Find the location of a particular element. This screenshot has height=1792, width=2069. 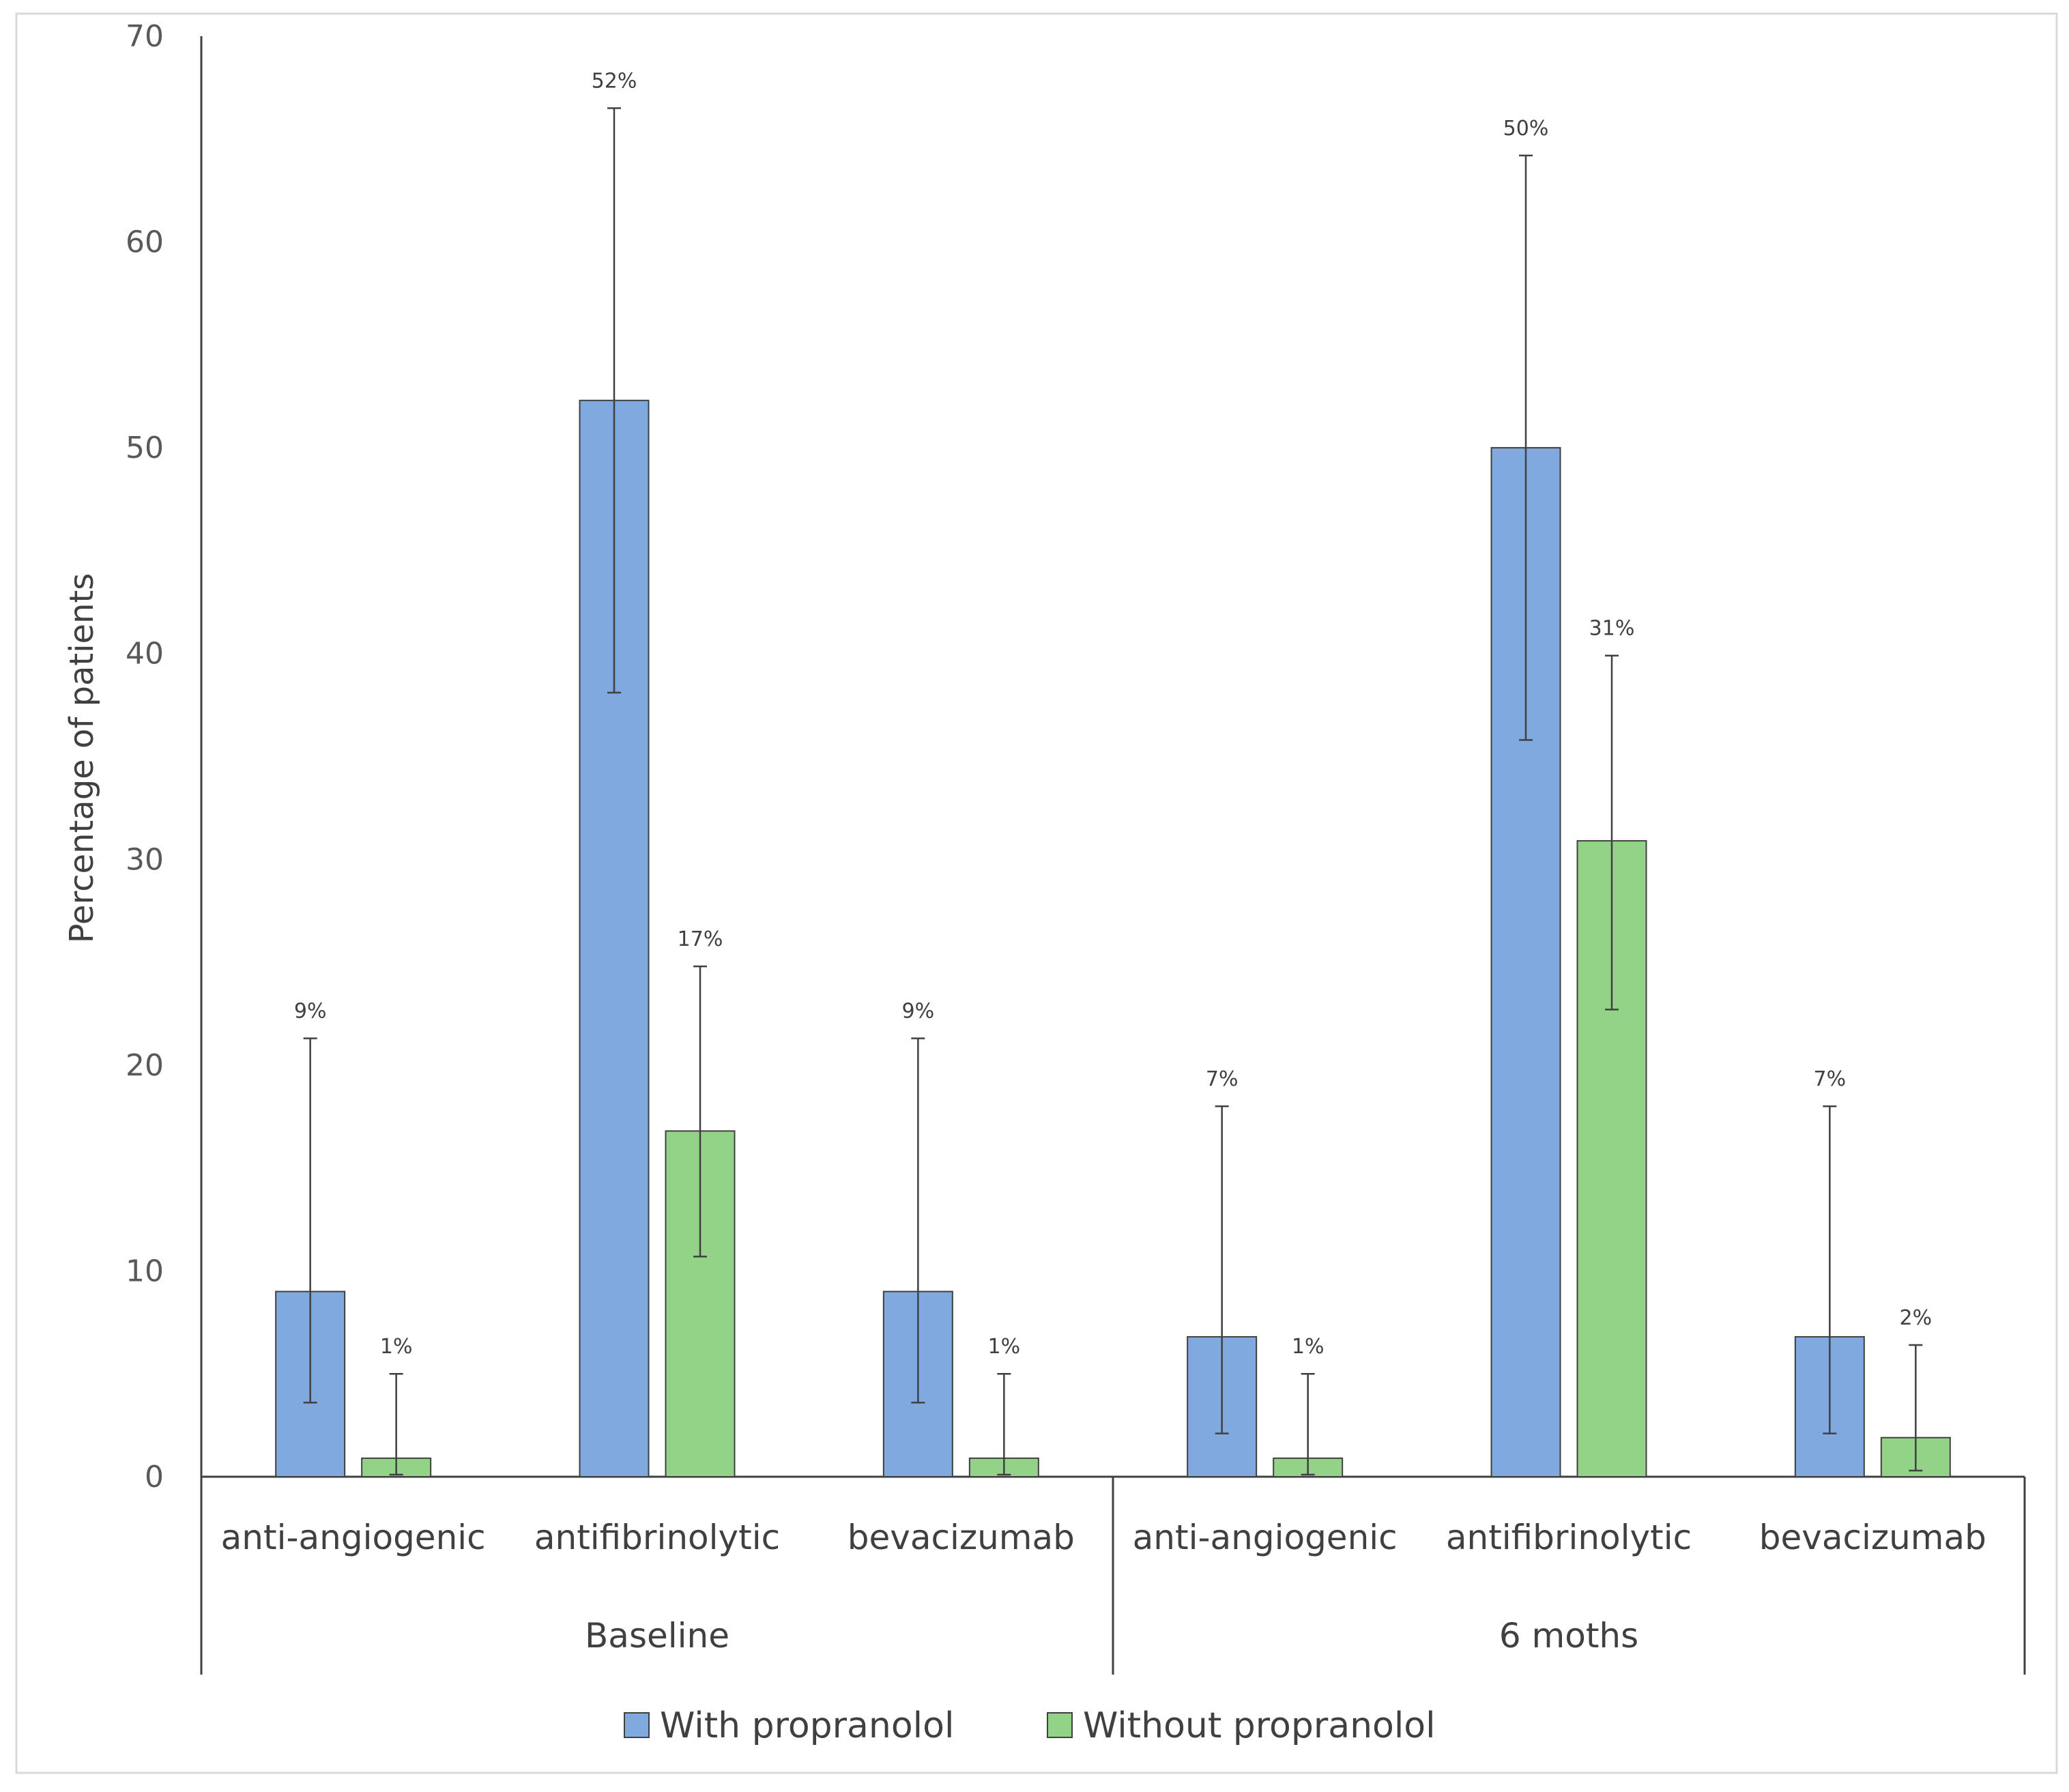

legend-label: Without propranolol is located at coordinates (1259, 1725).